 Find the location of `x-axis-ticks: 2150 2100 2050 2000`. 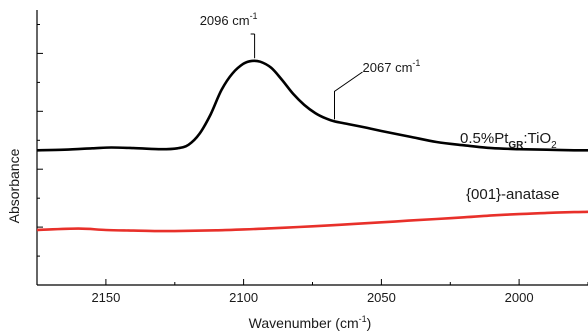

x-axis-ticks: 2150 2100 2050 2000 is located at coordinates (312, 292).